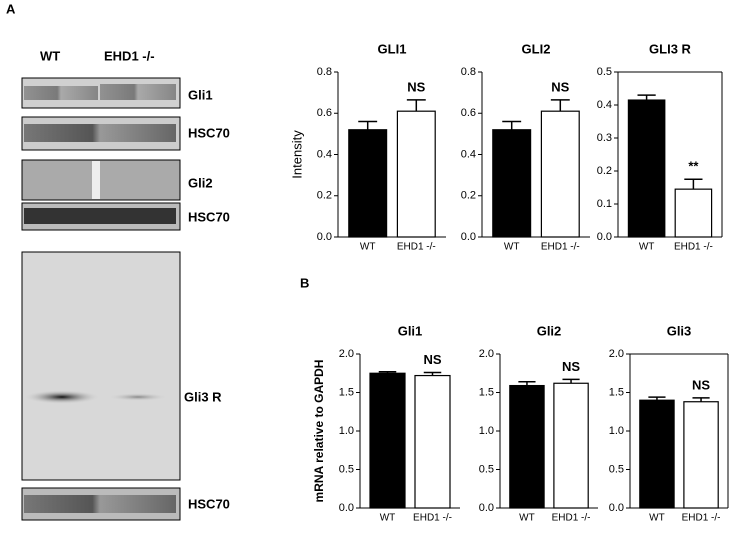  Describe the element at coordinates (392, 48) in the screenshot. I see `chart-title: GLI1` at that location.